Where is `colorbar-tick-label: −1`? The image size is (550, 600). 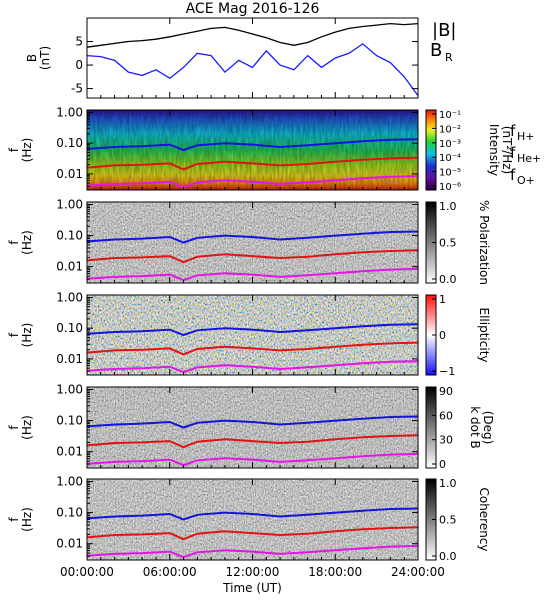 colorbar-tick-label: −1 is located at coordinates (447, 371).